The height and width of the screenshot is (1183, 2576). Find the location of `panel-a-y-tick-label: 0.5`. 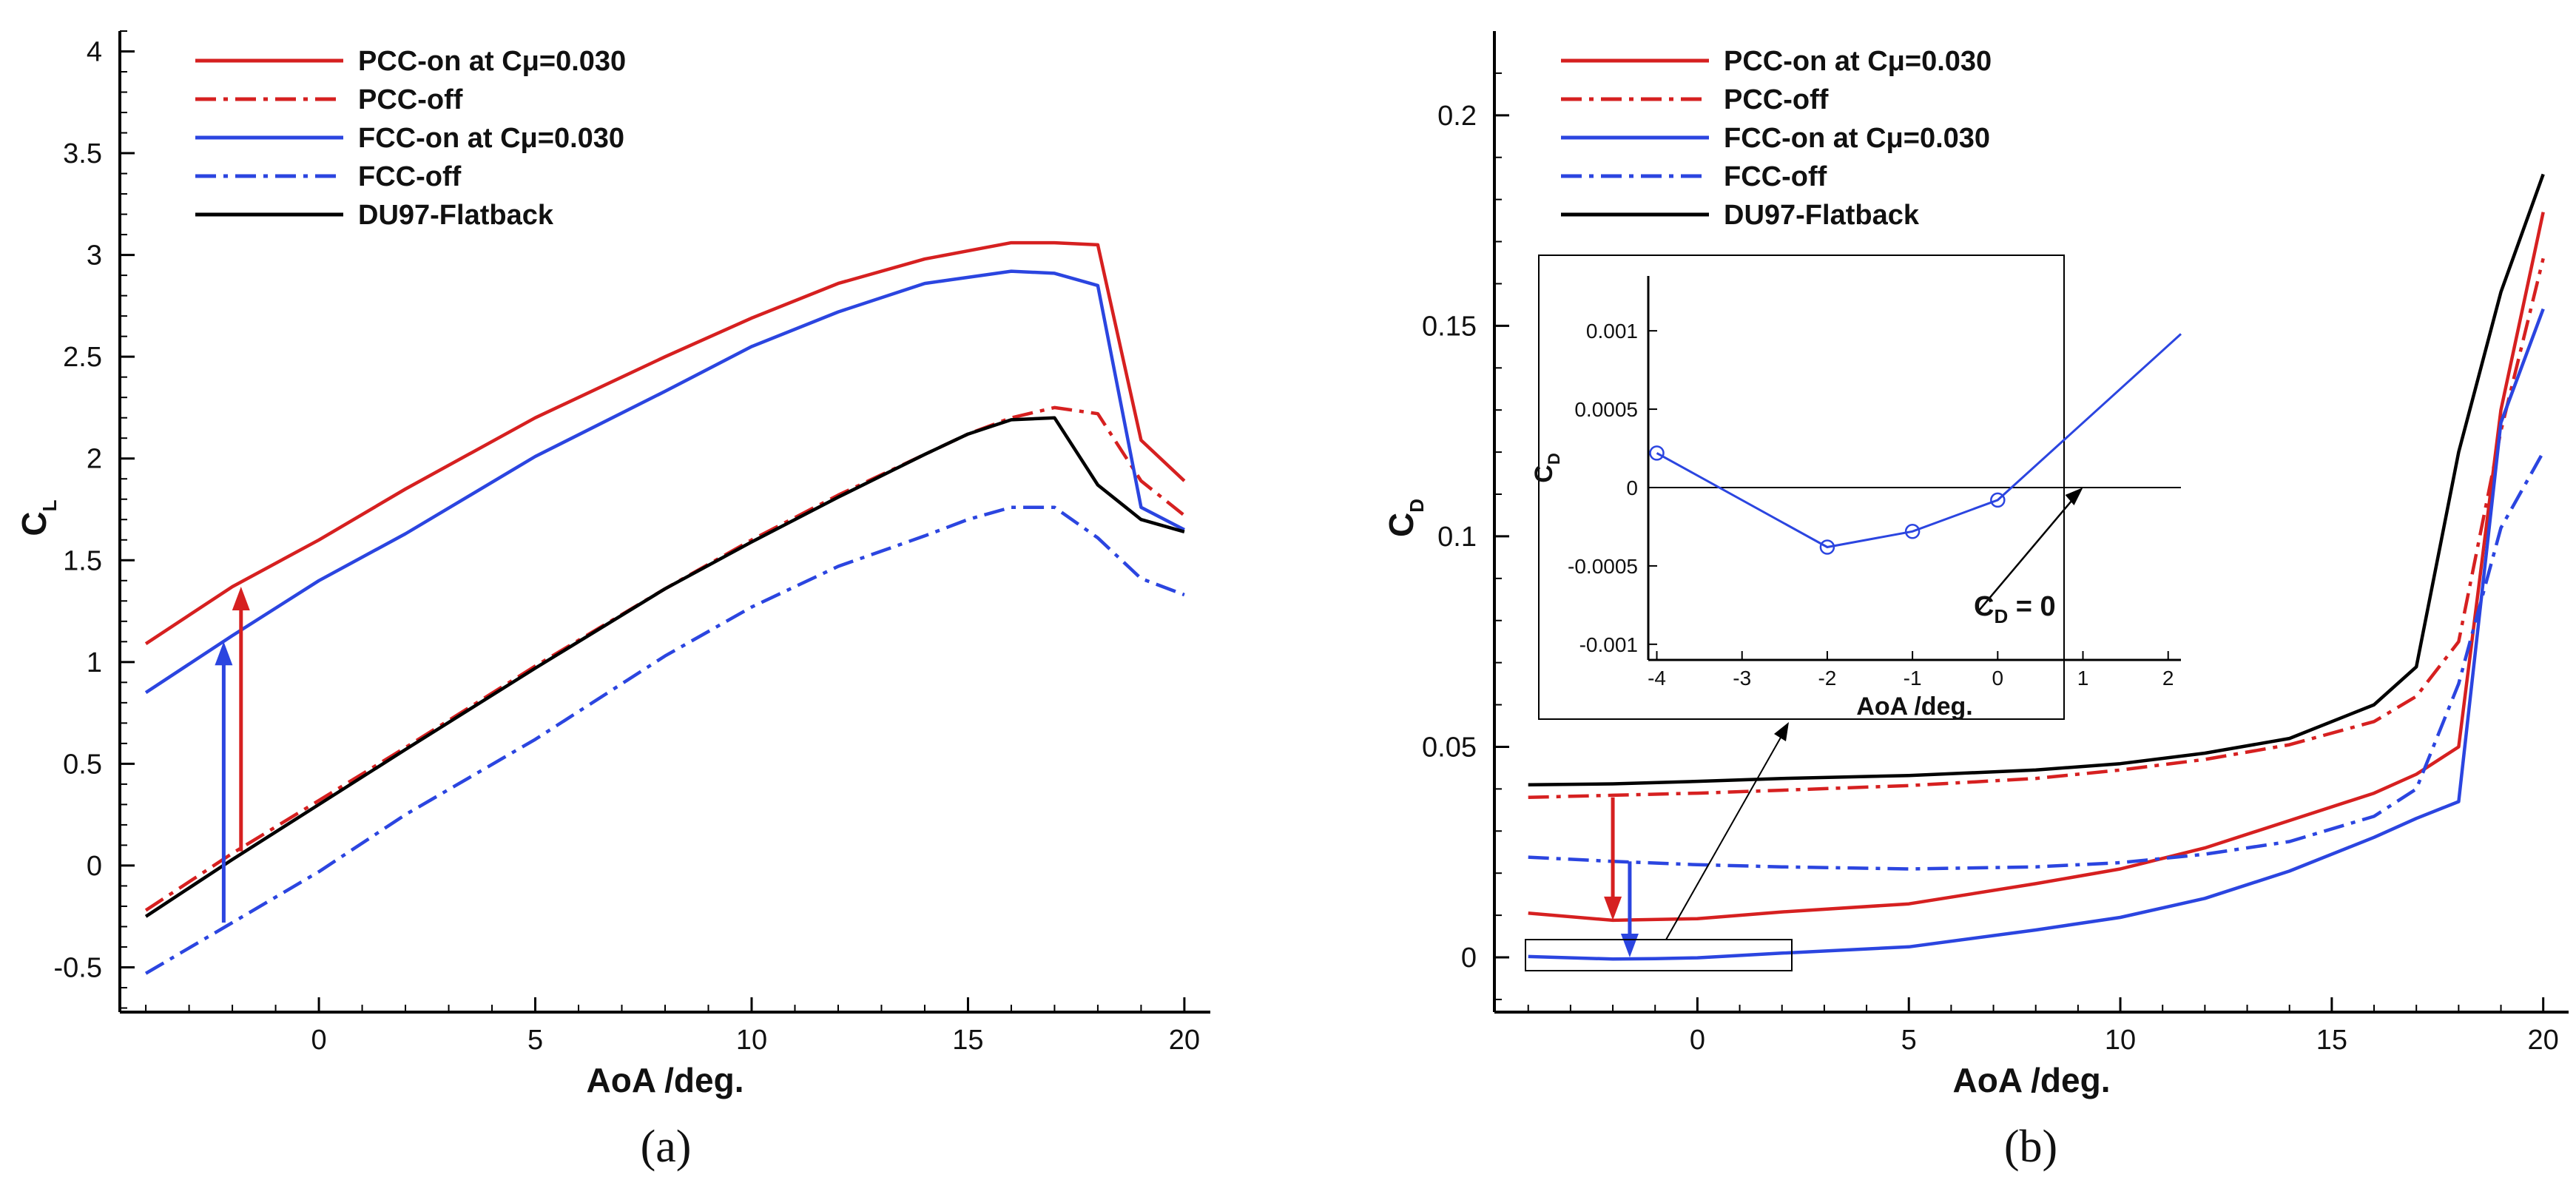

panel-a-y-tick-label: 0.5 is located at coordinates (82, 765).